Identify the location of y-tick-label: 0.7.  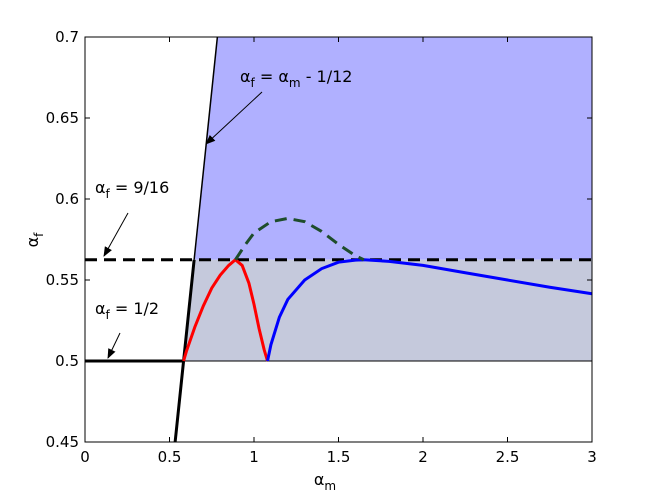
(67, 37).